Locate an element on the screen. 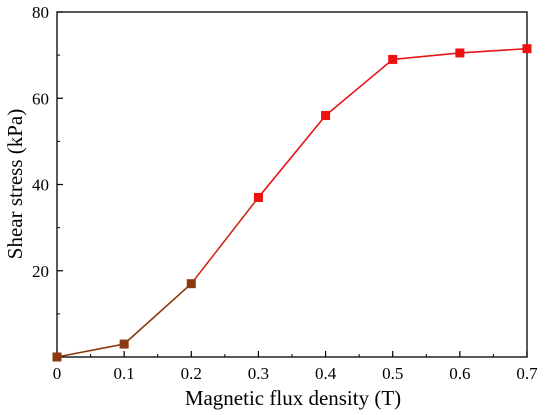  y-tick-label: 60 is located at coordinates (40, 98).